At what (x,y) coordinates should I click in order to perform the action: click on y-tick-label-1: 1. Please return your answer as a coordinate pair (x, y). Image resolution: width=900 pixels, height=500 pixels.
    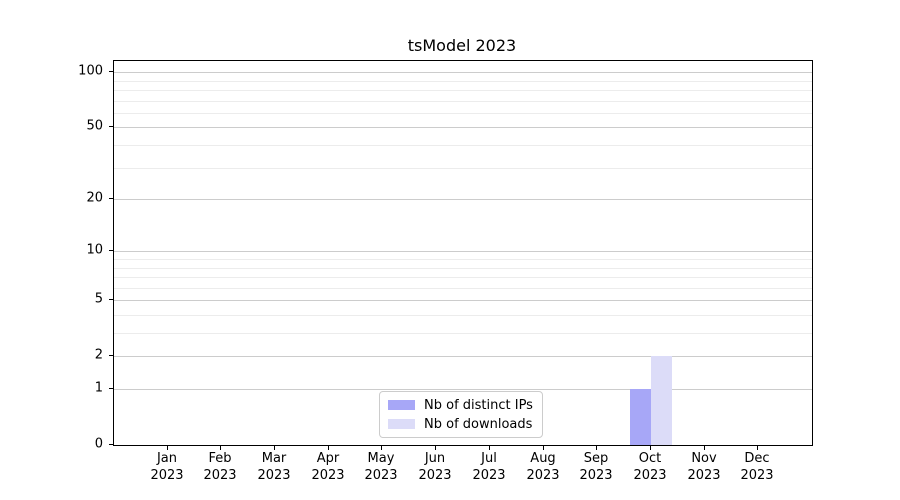
    Looking at the image, I should click on (98, 388).